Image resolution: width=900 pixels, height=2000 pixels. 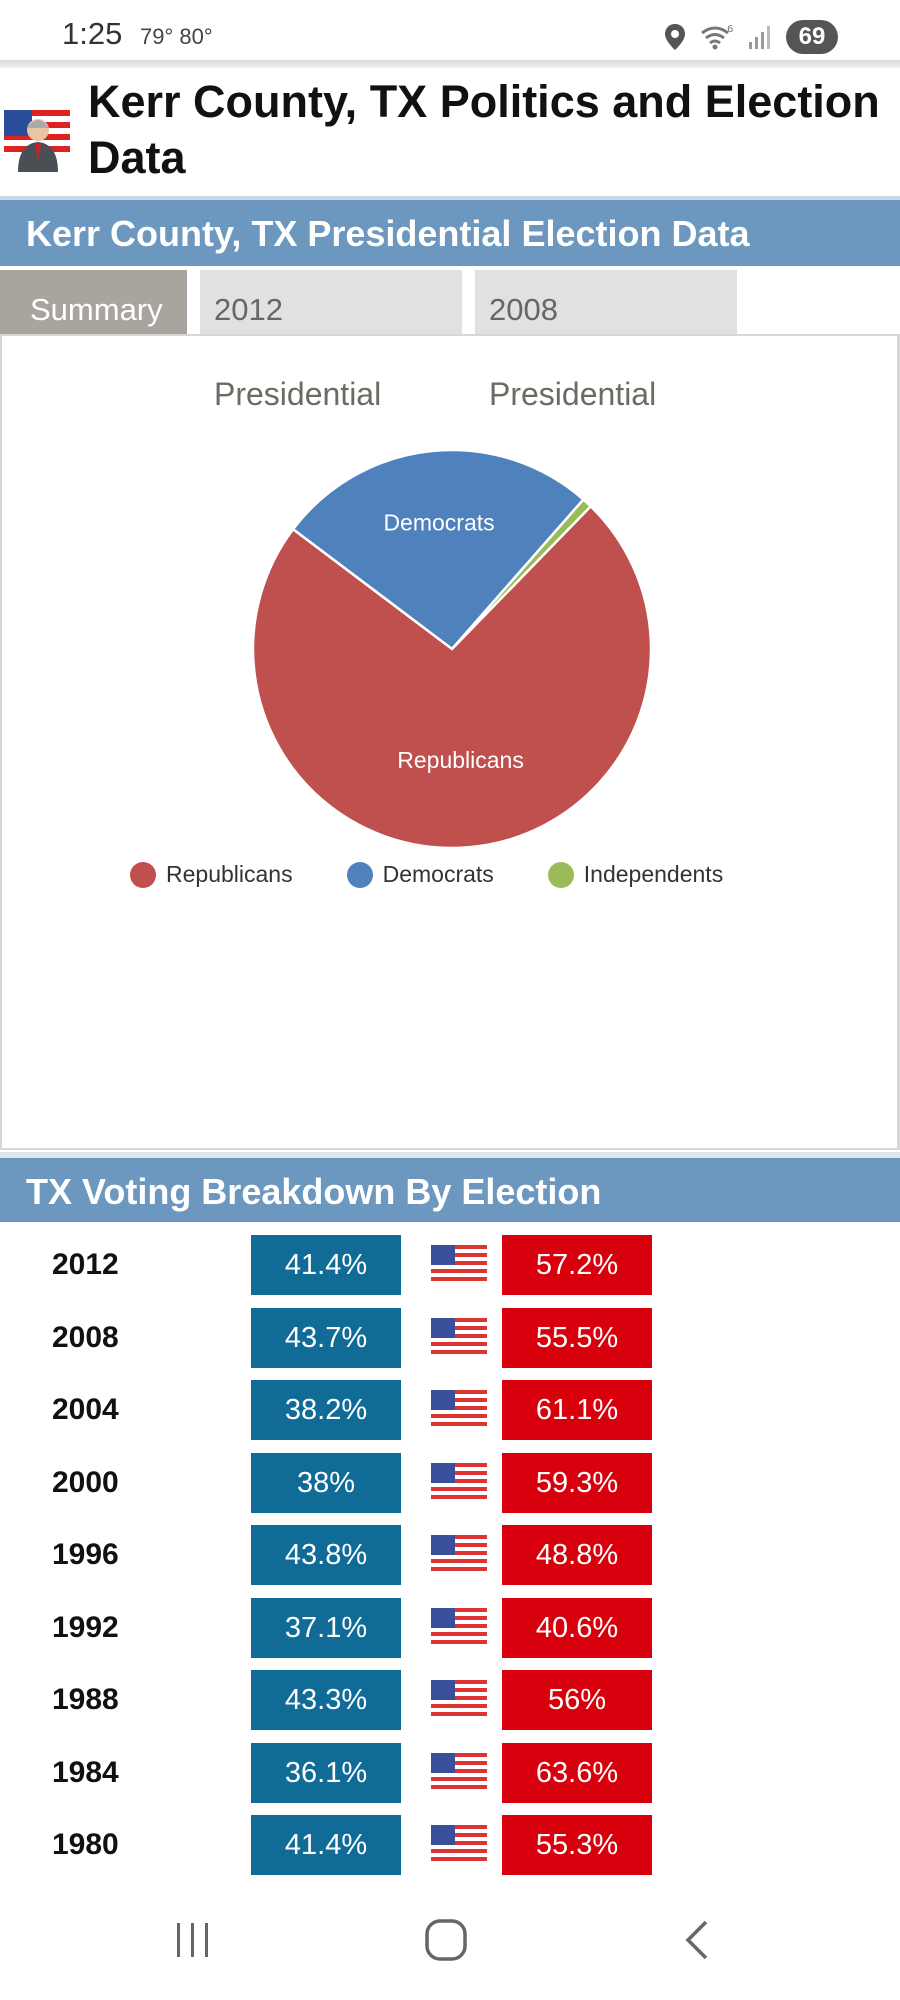 I want to click on battery-icon: 69, so click(x=812, y=37).